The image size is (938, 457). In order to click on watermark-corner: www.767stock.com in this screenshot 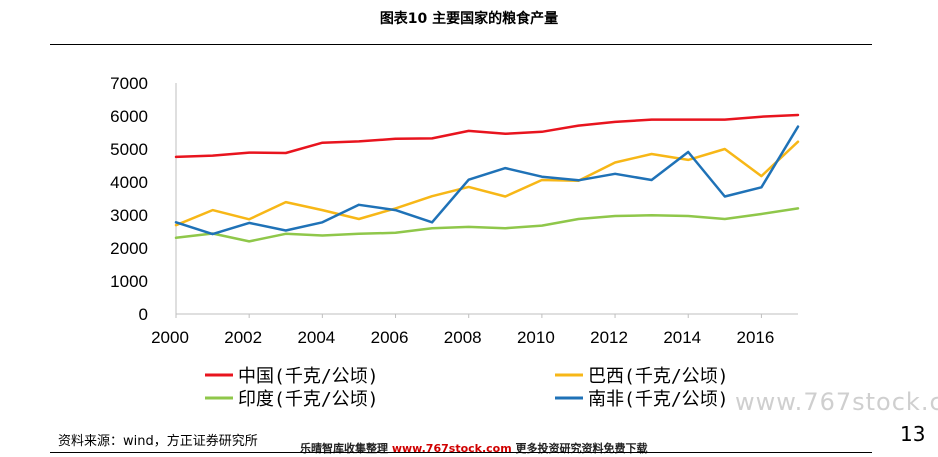, I will do `click(836, 402)`.